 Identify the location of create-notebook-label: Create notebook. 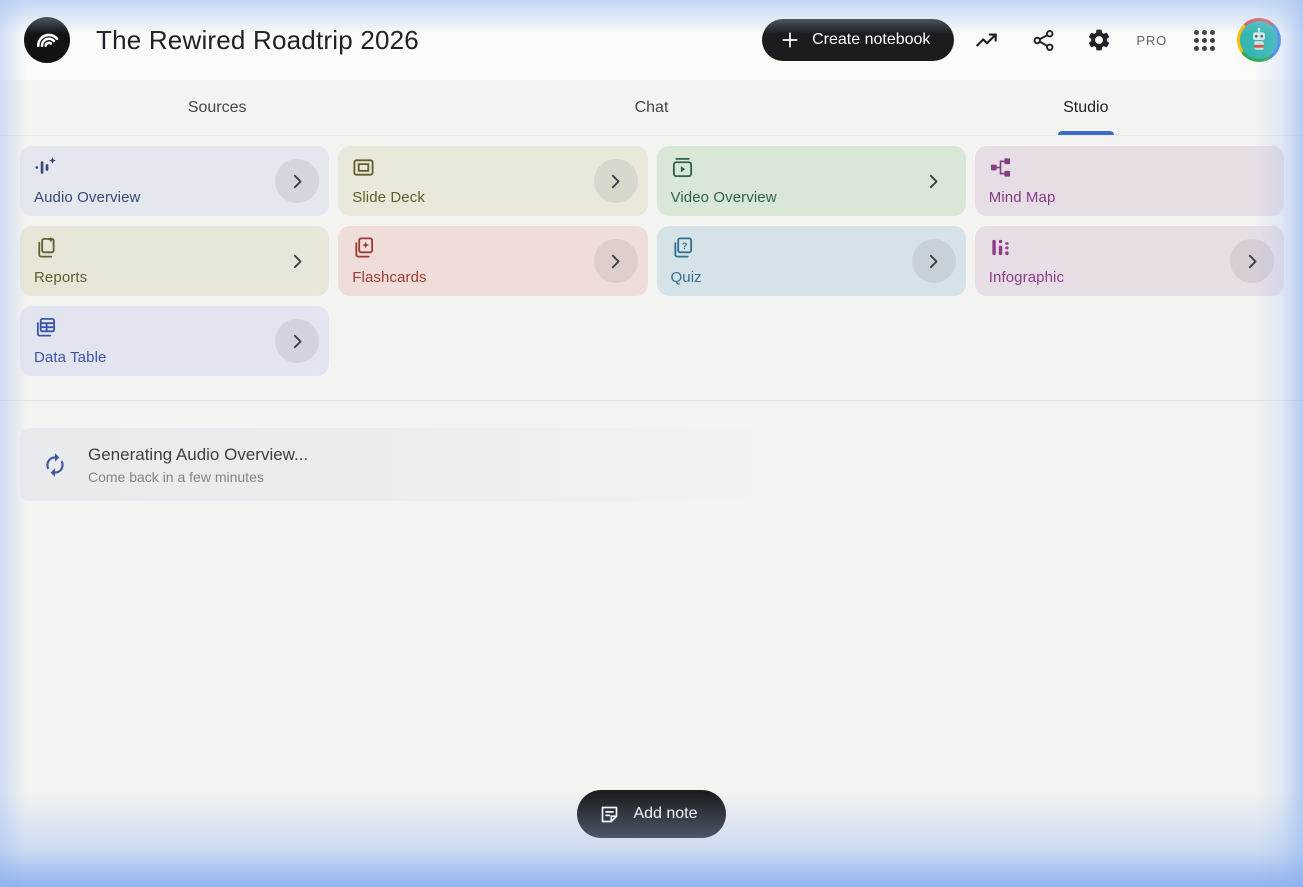
(871, 39).